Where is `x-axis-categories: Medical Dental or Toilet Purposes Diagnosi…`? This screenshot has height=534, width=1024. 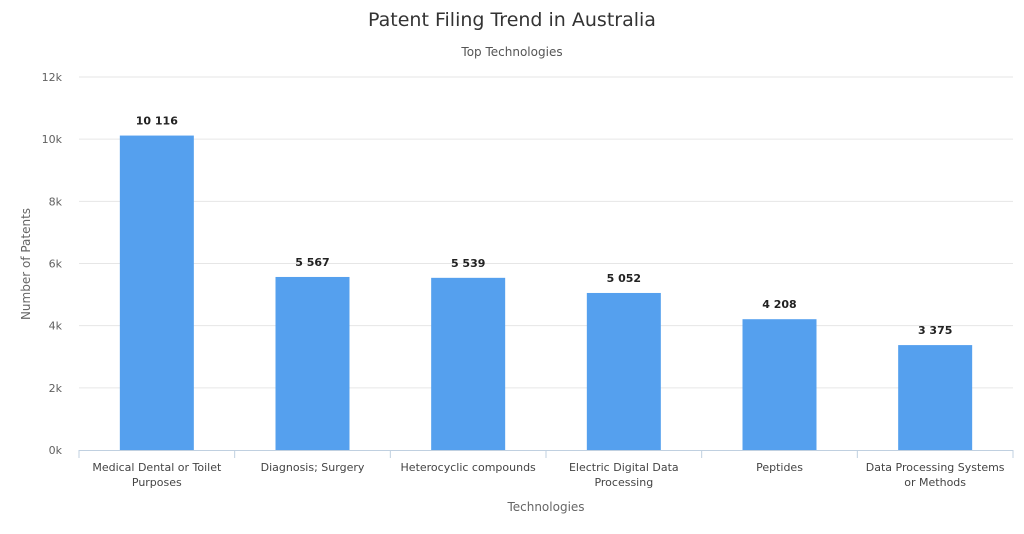 x-axis-categories: Medical Dental or Toilet Purposes Diagnosi… is located at coordinates (548, 475).